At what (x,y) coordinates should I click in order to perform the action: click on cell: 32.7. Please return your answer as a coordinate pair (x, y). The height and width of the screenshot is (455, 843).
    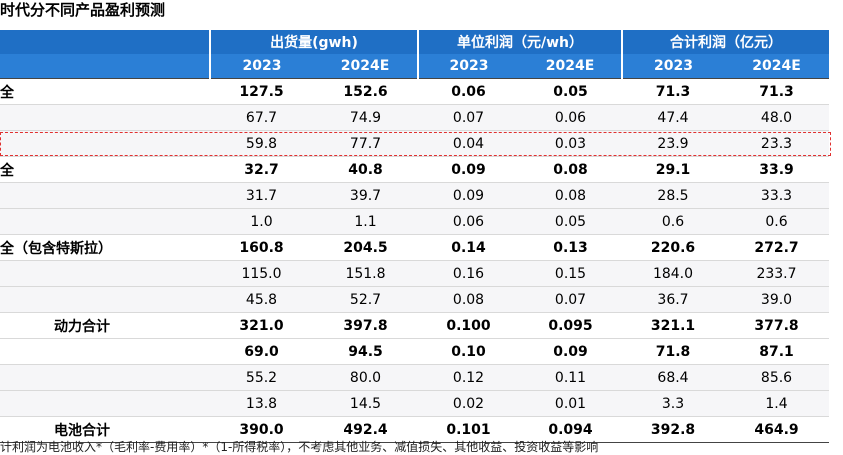
    Looking at the image, I should click on (261, 169).